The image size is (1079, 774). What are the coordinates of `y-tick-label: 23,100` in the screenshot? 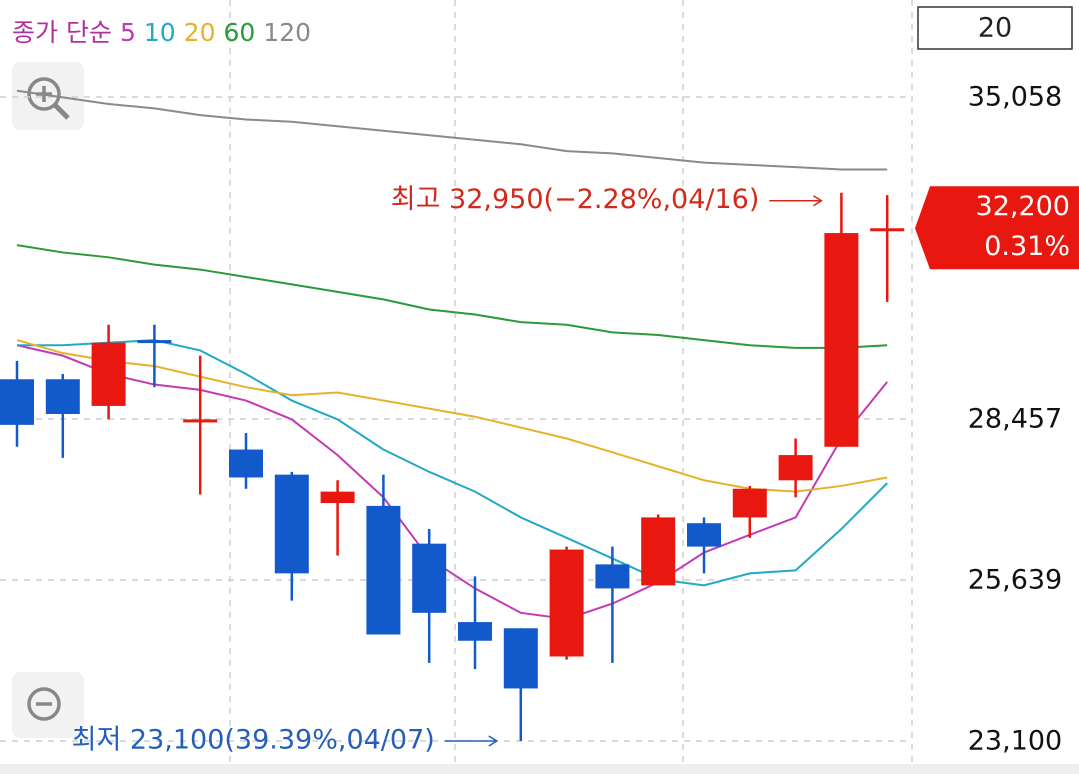 It's located at (1015, 741).